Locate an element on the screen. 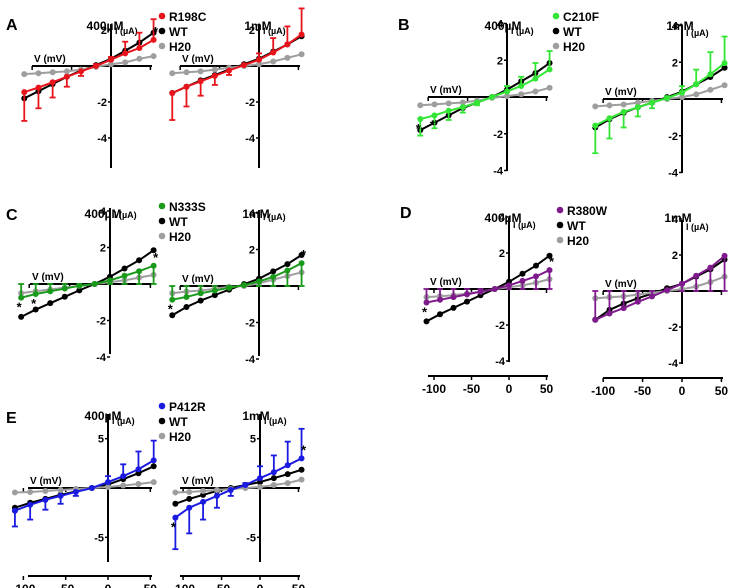 The height and width of the screenshot is (588, 730). subplot-1mM: 1mM -4 -2 2 4 V (mV) I (µA) * * is located at coordinates (237, 286).